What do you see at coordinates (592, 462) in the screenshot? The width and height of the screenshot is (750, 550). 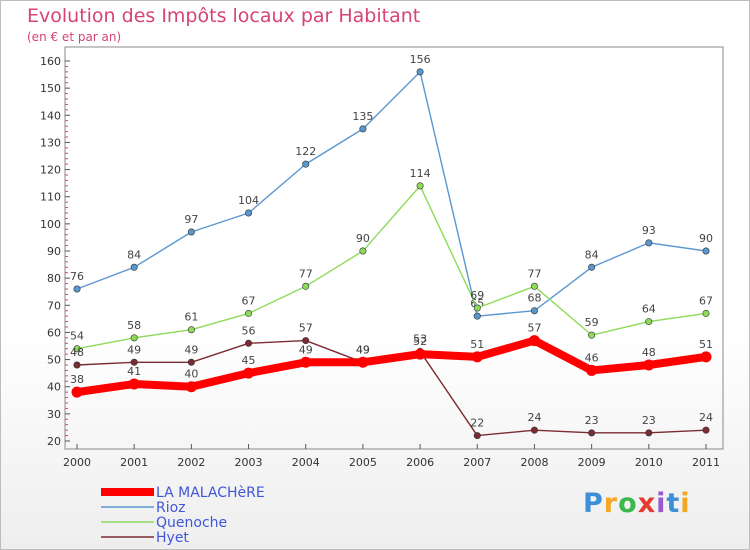 I see `x-tick-label: 2009` at bounding box center [592, 462].